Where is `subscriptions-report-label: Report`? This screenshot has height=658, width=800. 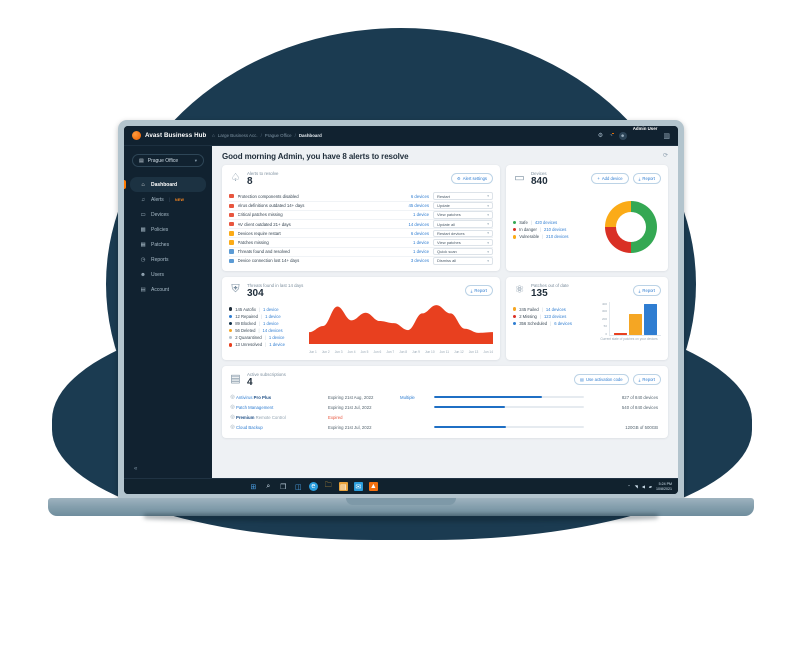 subscriptions-report-label: Report is located at coordinates (648, 379).